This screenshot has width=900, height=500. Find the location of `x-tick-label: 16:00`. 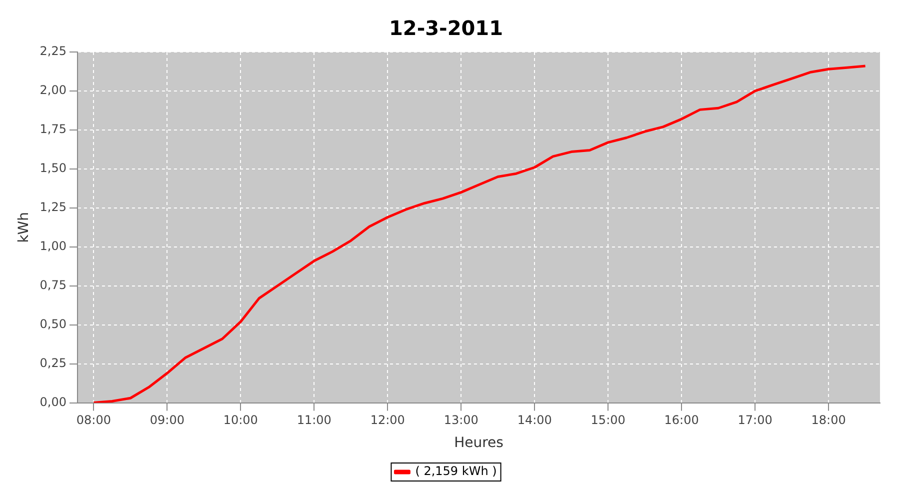

x-tick-label: 16:00 is located at coordinates (681, 420).